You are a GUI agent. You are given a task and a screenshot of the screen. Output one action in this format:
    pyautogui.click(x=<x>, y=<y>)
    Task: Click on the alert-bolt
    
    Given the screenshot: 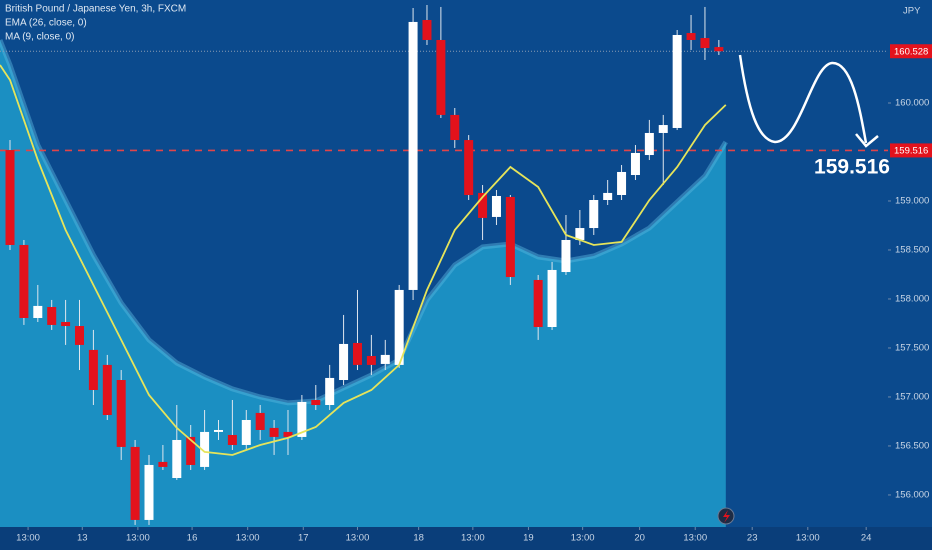 What is the action you would take?
    pyautogui.click(x=726, y=516)
    